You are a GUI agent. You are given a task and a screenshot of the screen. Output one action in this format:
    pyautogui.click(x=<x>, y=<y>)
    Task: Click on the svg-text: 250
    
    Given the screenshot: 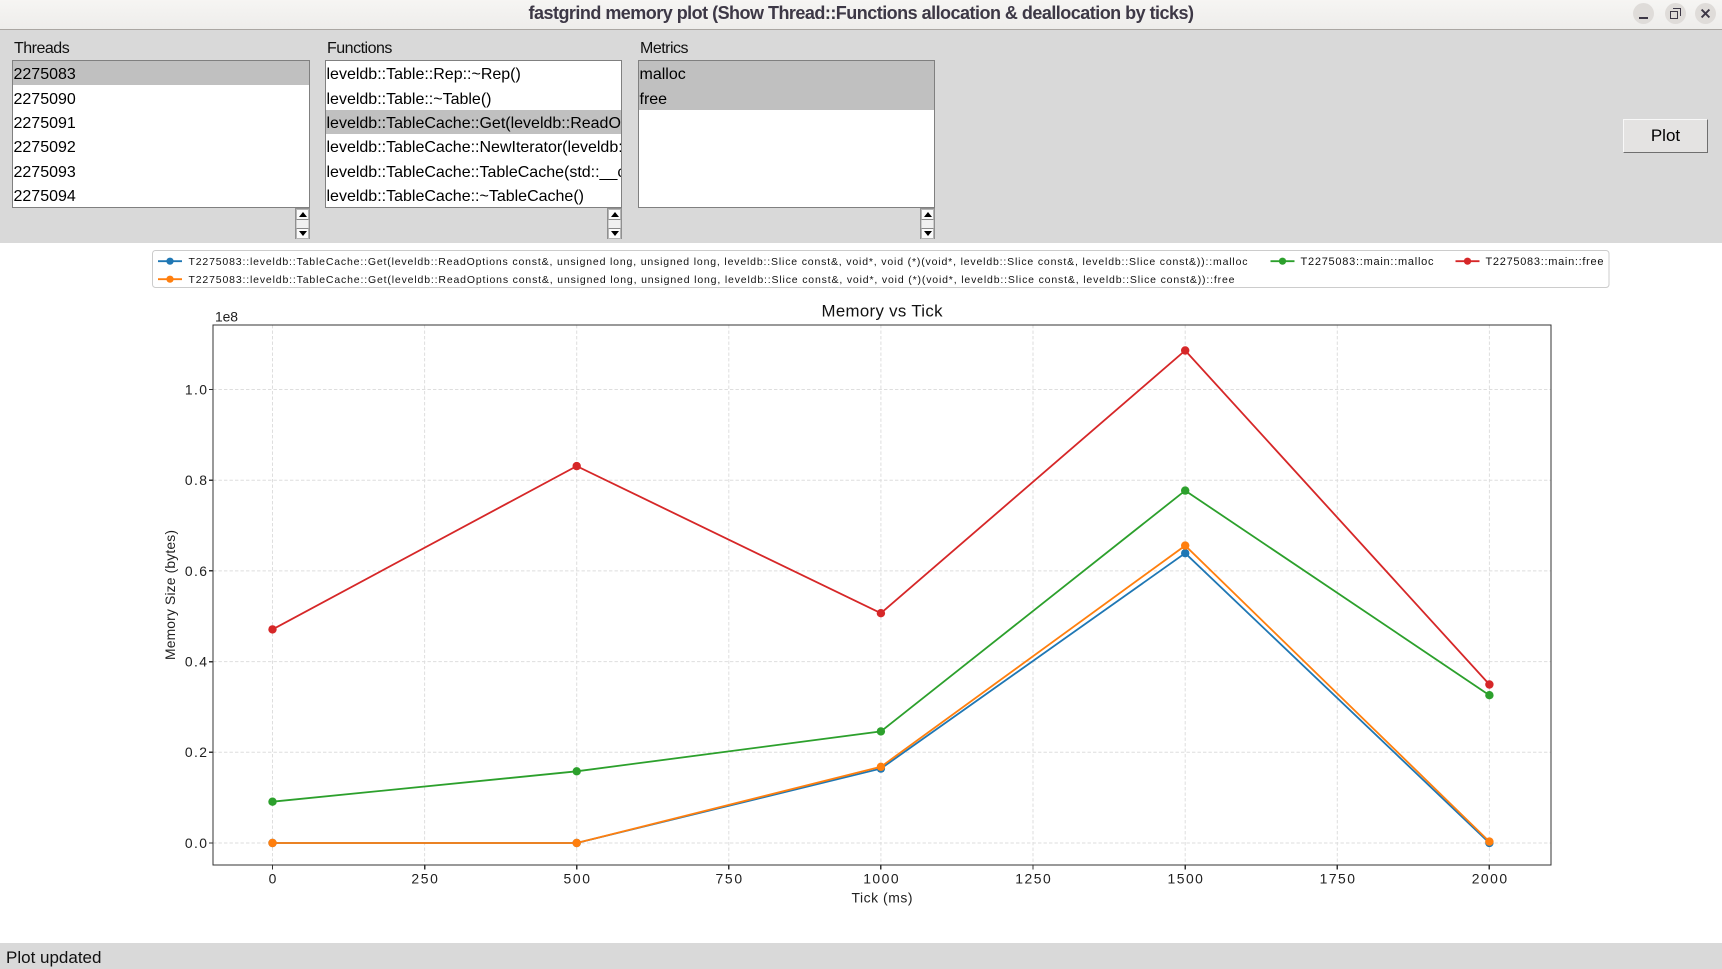 What is the action you would take?
    pyautogui.click(x=424, y=878)
    